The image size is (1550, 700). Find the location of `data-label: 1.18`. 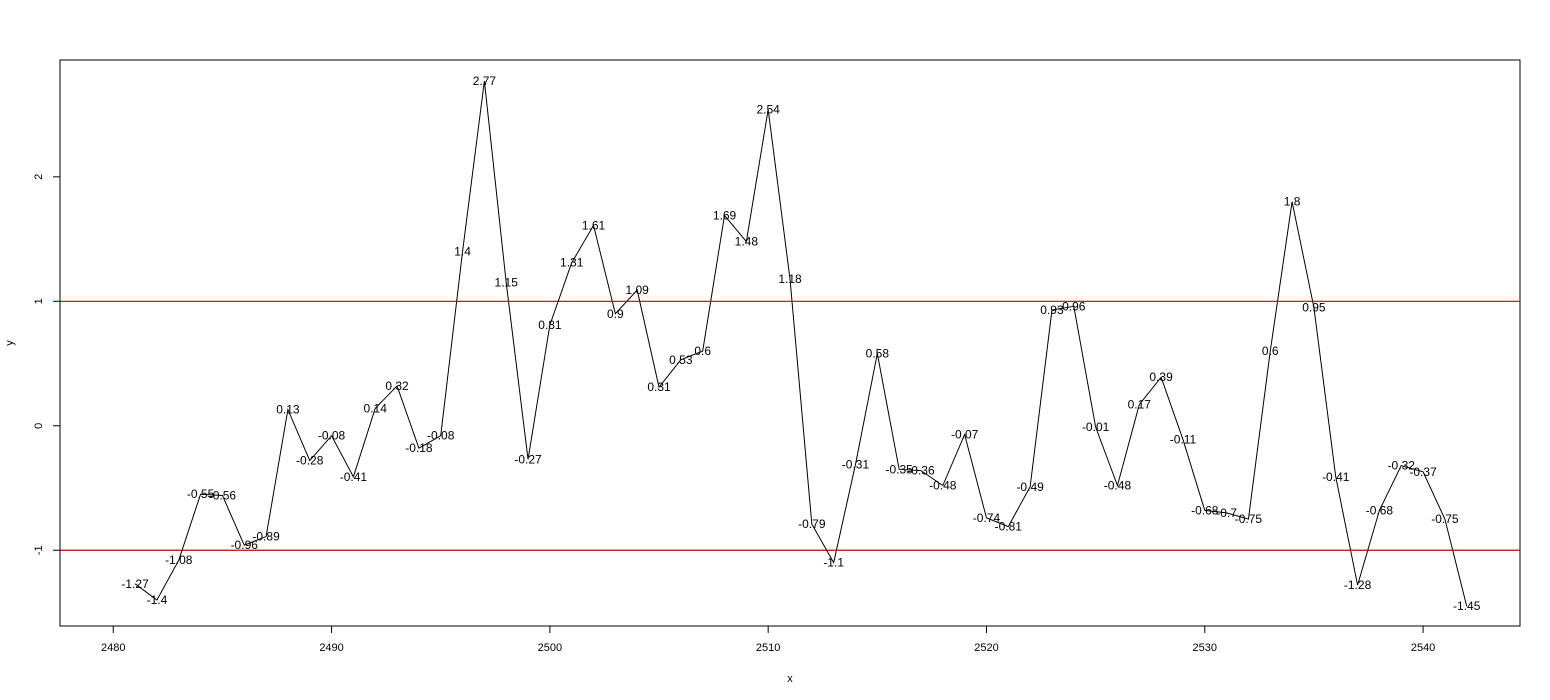

data-label: 1.18 is located at coordinates (790, 279).